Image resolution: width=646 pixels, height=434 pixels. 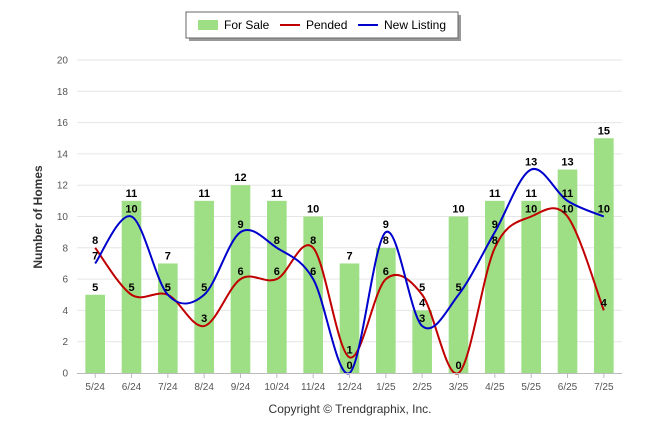 What do you see at coordinates (422, 319) in the screenshot?
I see `data-label-new-listing: 3` at bounding box center [422, 319].